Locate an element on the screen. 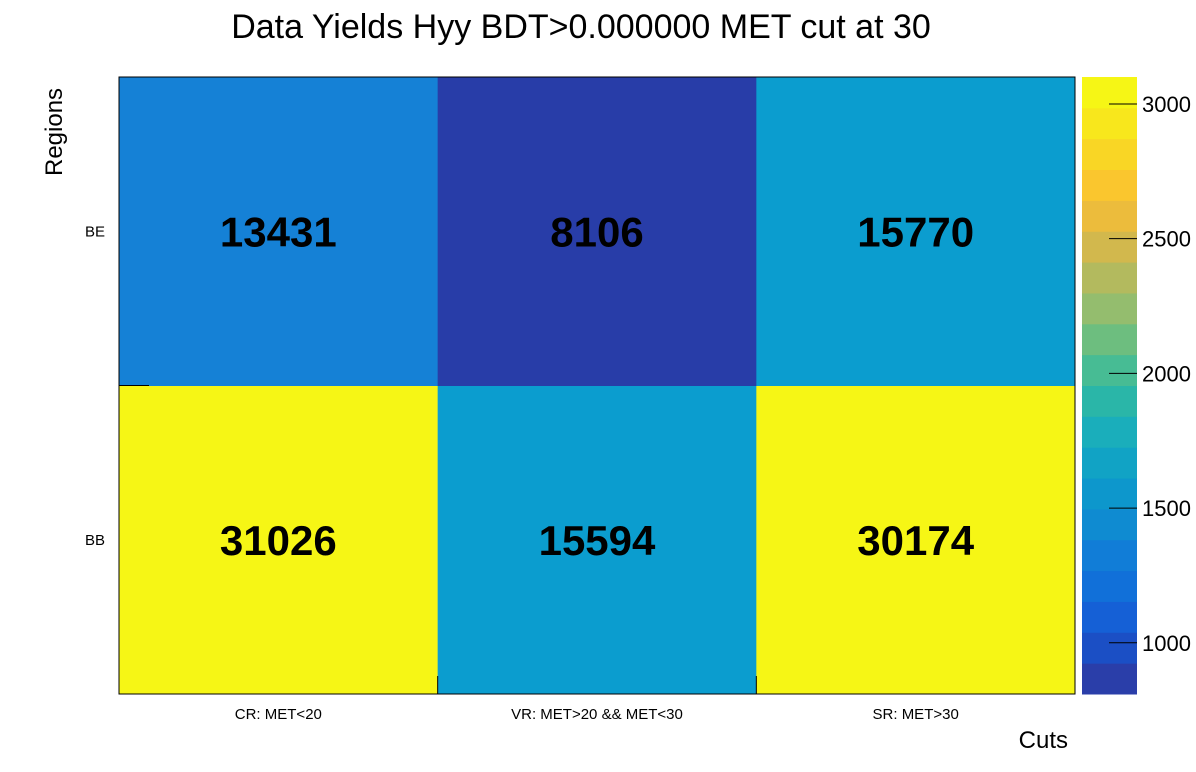 The height and width of the screenshot is (772, 1196). colorbar-tick-label: 2000 is located at coordinates (1166, 373).